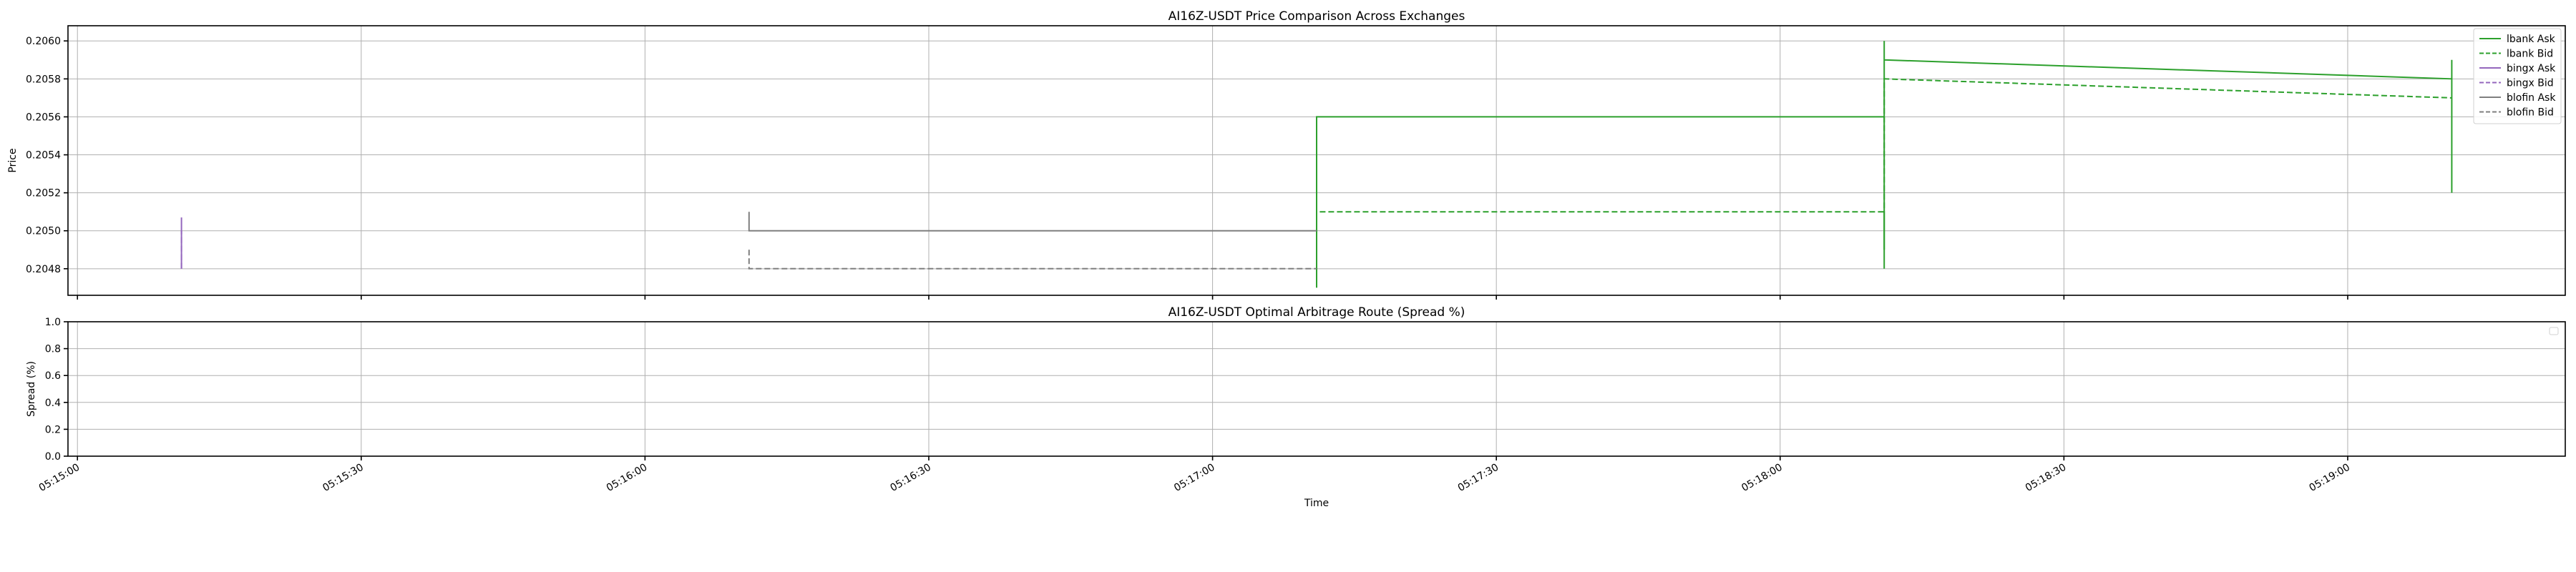 This screenshot has width=2576, height=572. Describe the element at coordinates (2531, 98) in the screenshot. I see `legend-label: blofin Ask` at that location.